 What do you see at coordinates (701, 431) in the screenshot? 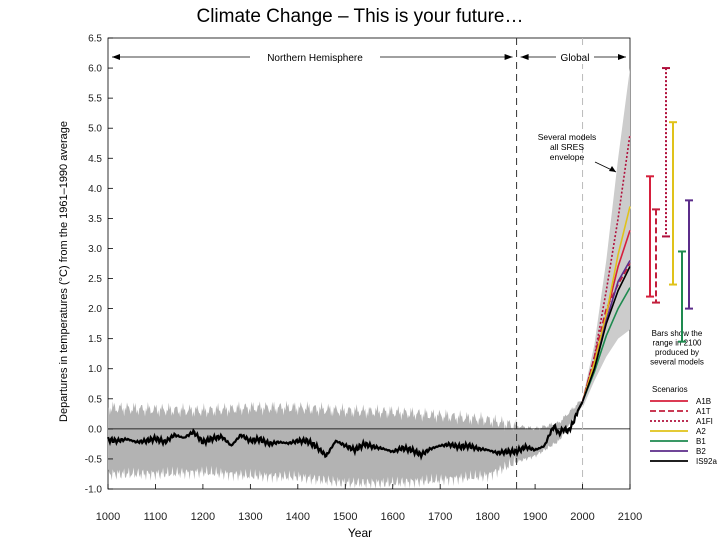
I see `legend-label-a2: A2` at bounding box center [701, 431].